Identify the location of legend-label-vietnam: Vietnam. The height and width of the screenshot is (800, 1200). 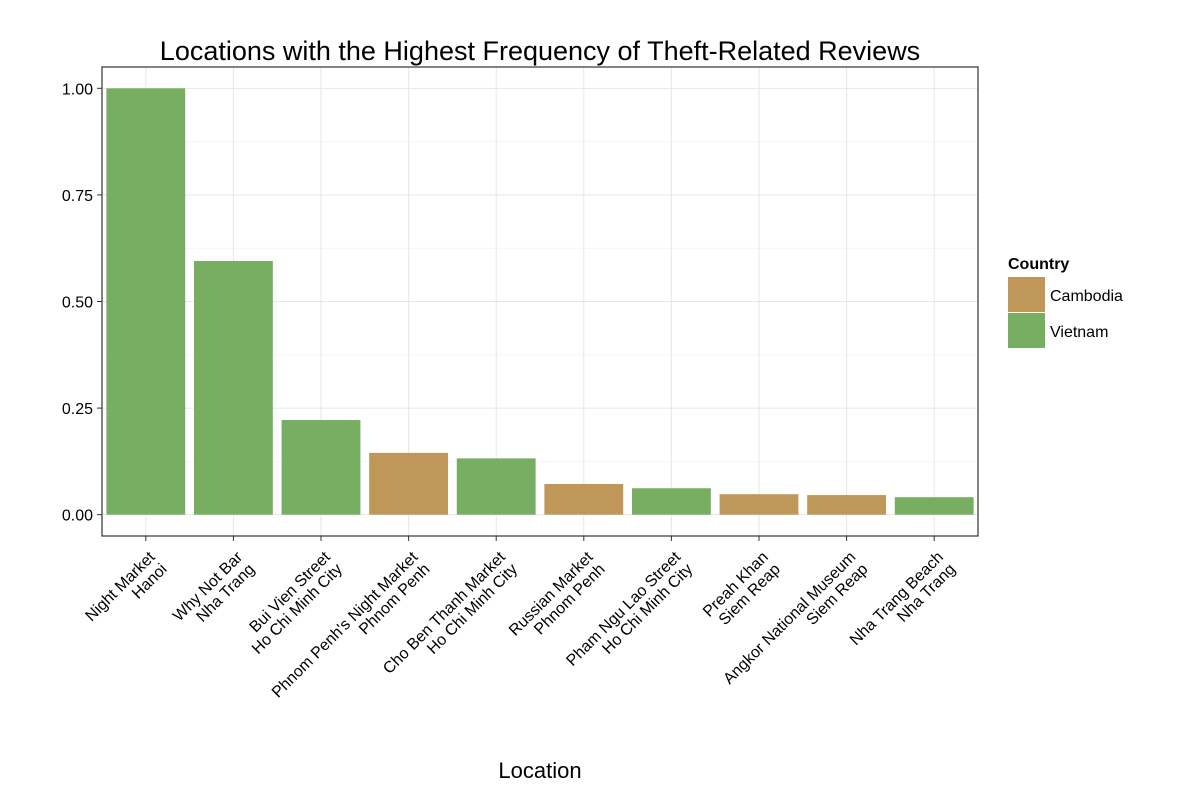
(1079, 332).